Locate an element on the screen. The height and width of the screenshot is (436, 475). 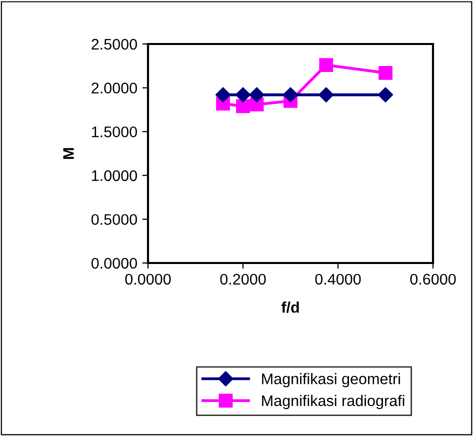
legend-label: Magnifikasi radiografi is located at coordinates (333, 402).